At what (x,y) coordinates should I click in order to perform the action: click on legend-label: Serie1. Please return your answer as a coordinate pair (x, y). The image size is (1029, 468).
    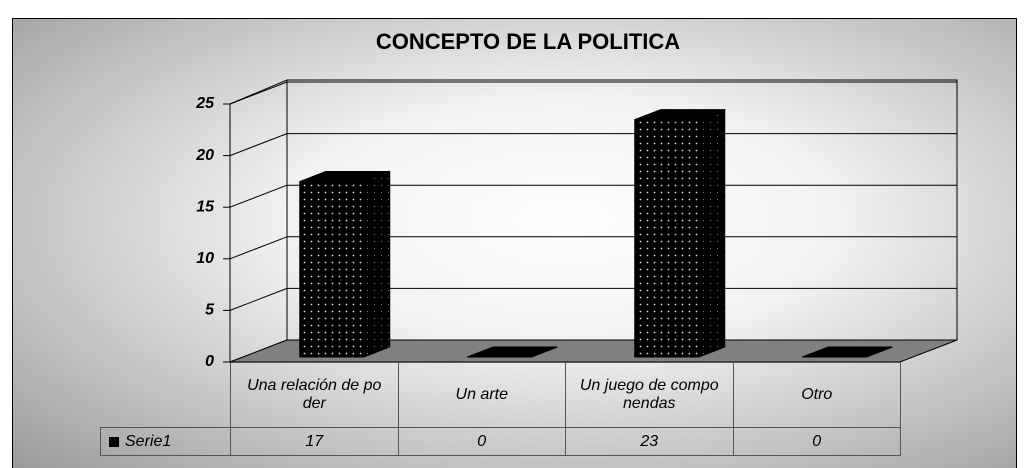
    Looking at the image, I should click on (148, 441).